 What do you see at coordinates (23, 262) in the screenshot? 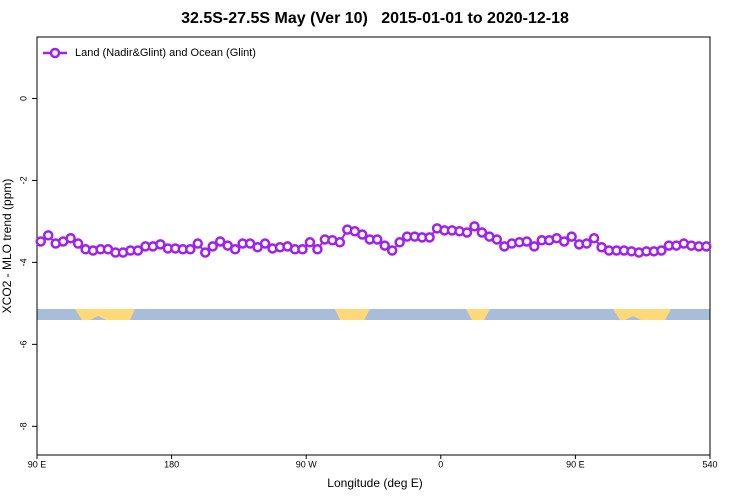
I see `y-tick-label: -4` at bounding box center [23, 262].